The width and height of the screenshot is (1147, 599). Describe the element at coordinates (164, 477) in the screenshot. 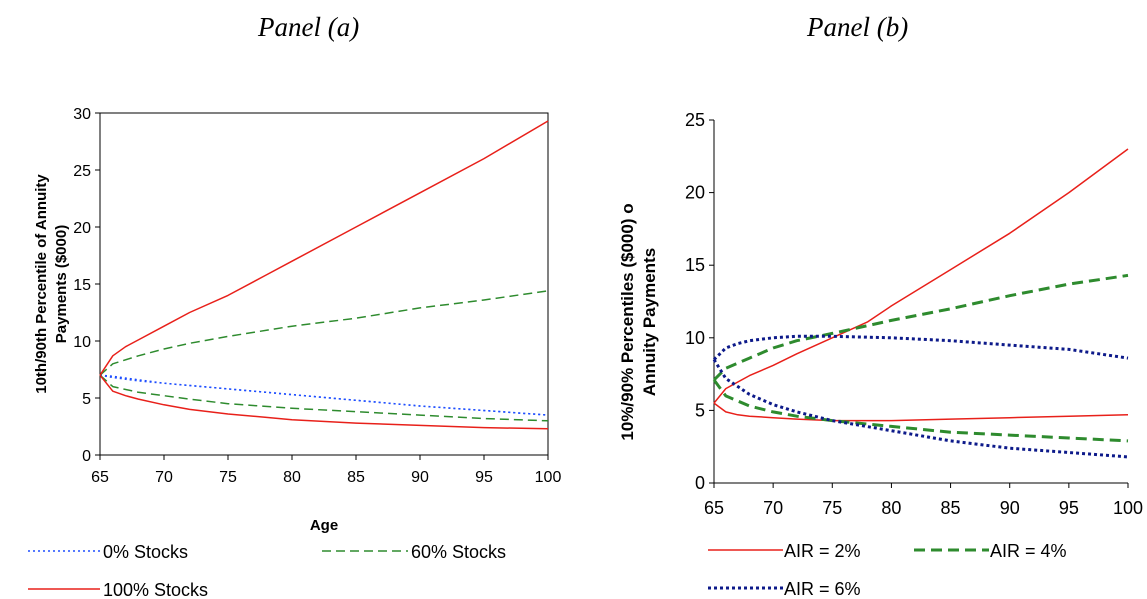

I see `panel-a-xtick-label: 70` at that location.